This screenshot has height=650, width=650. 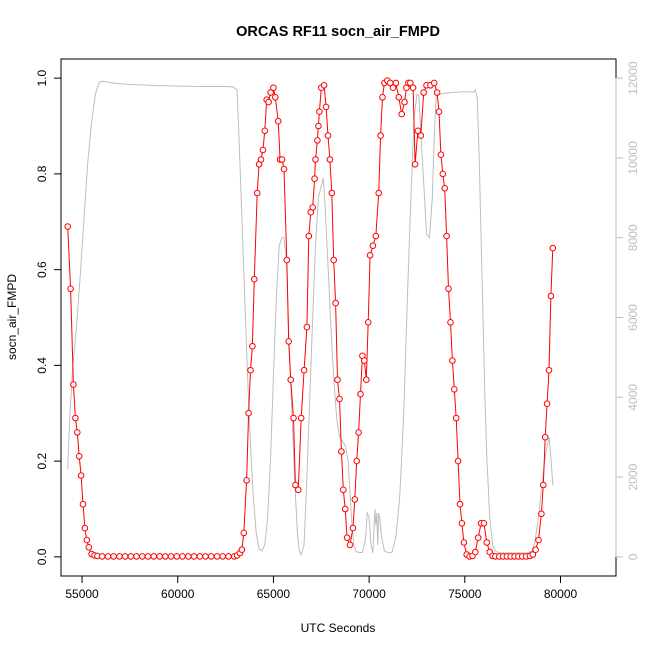 What do you see at coordinates (321, 588) in the screenshot?
I see `x-axis: 55000 60000 65000 70000 75000 80000` at bounding box center [321, 588].